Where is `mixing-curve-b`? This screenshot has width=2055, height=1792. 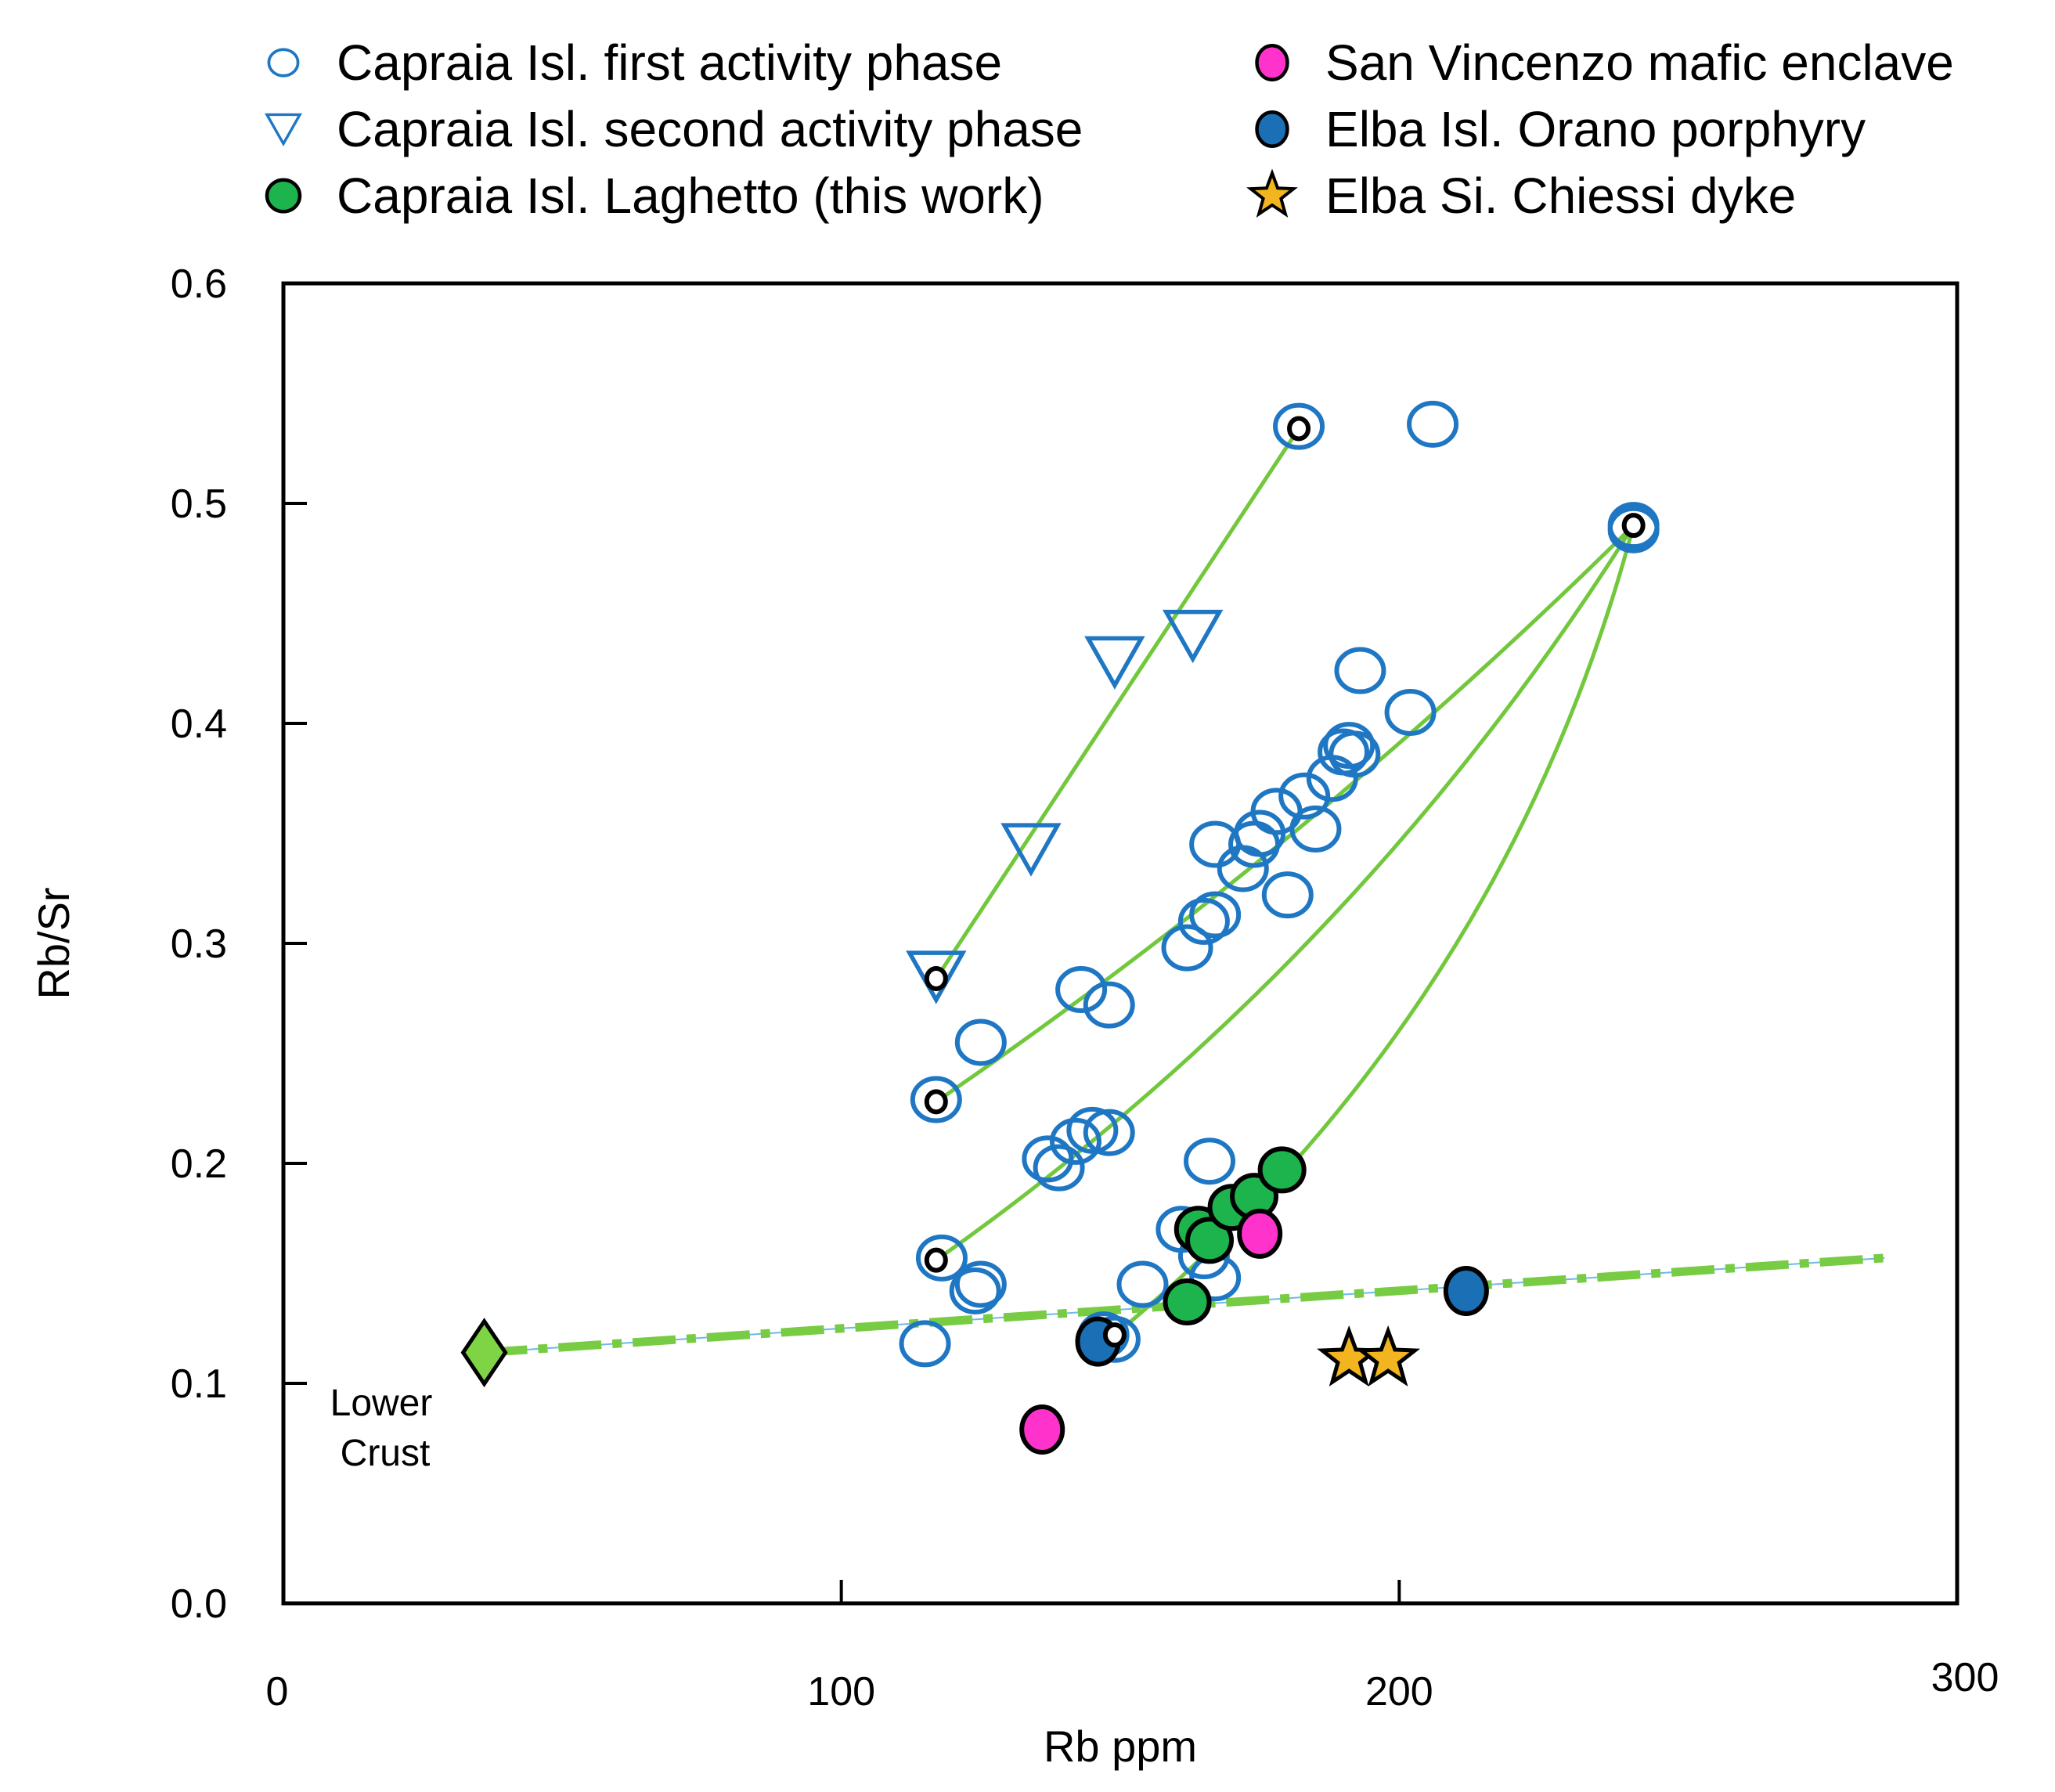 mixing-curve-b is located at coordinates (1285, 893).